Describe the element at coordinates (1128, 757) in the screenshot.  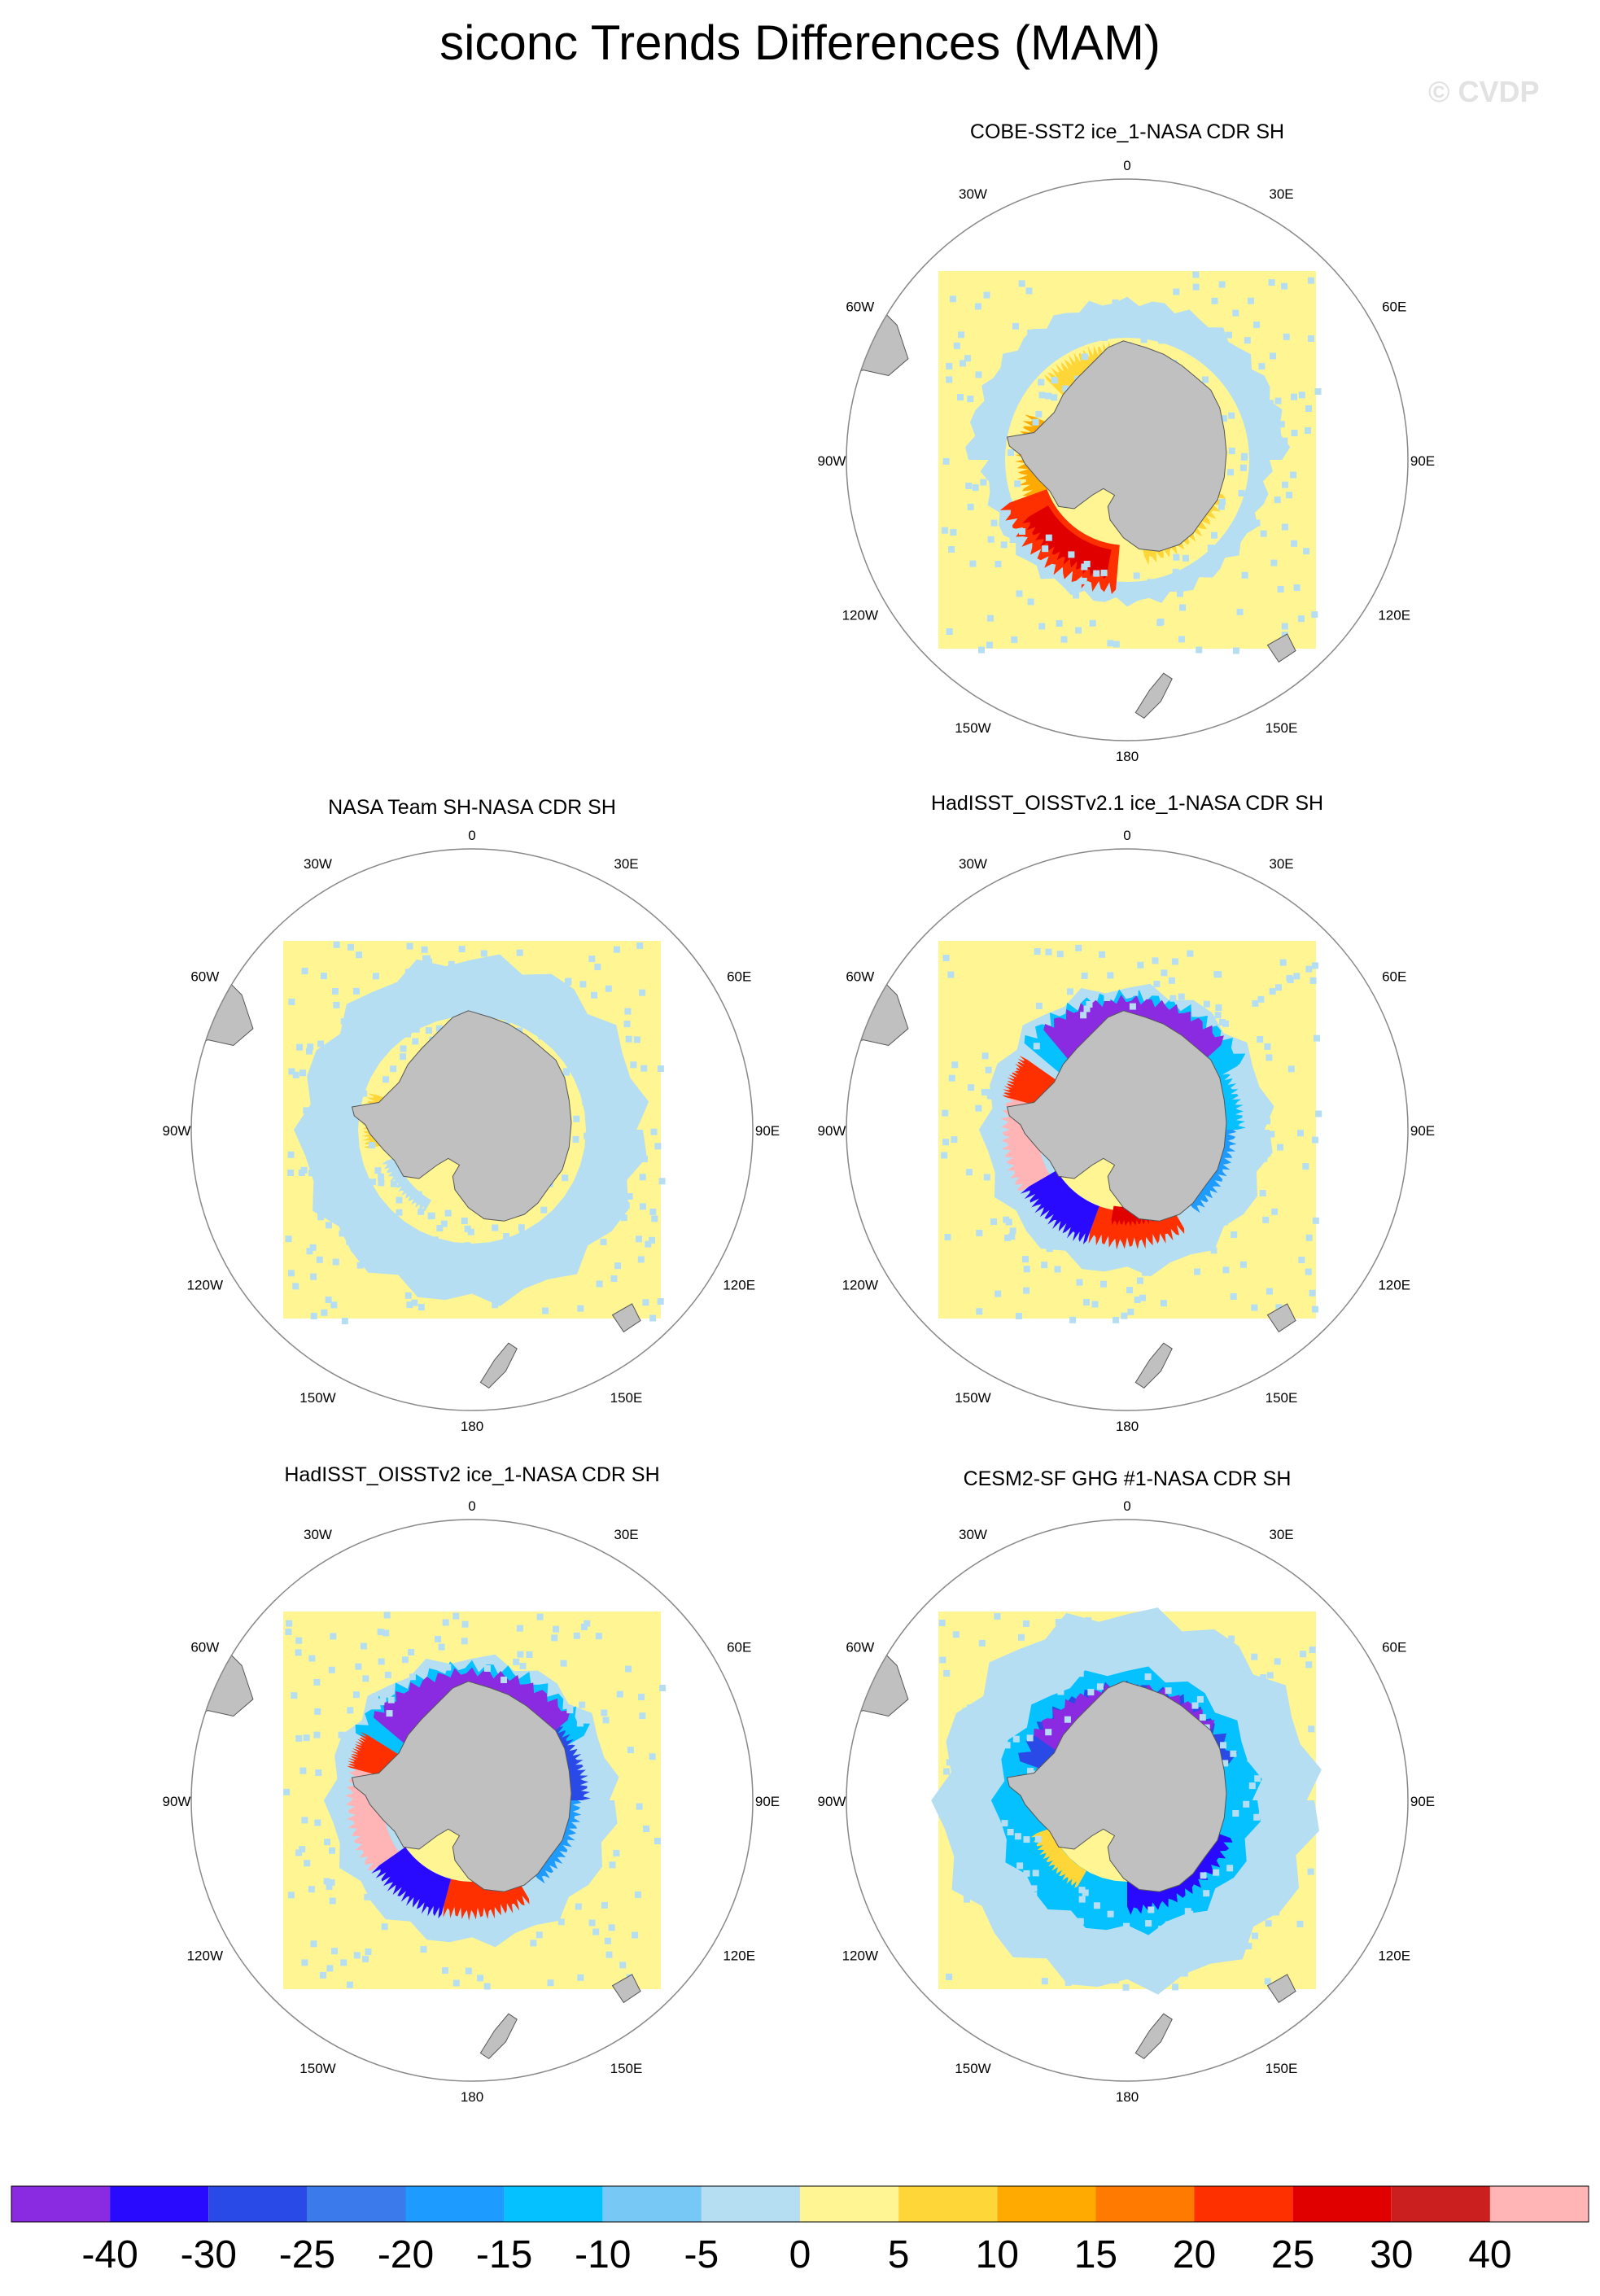
I see `longitude-label: 180` at that location.